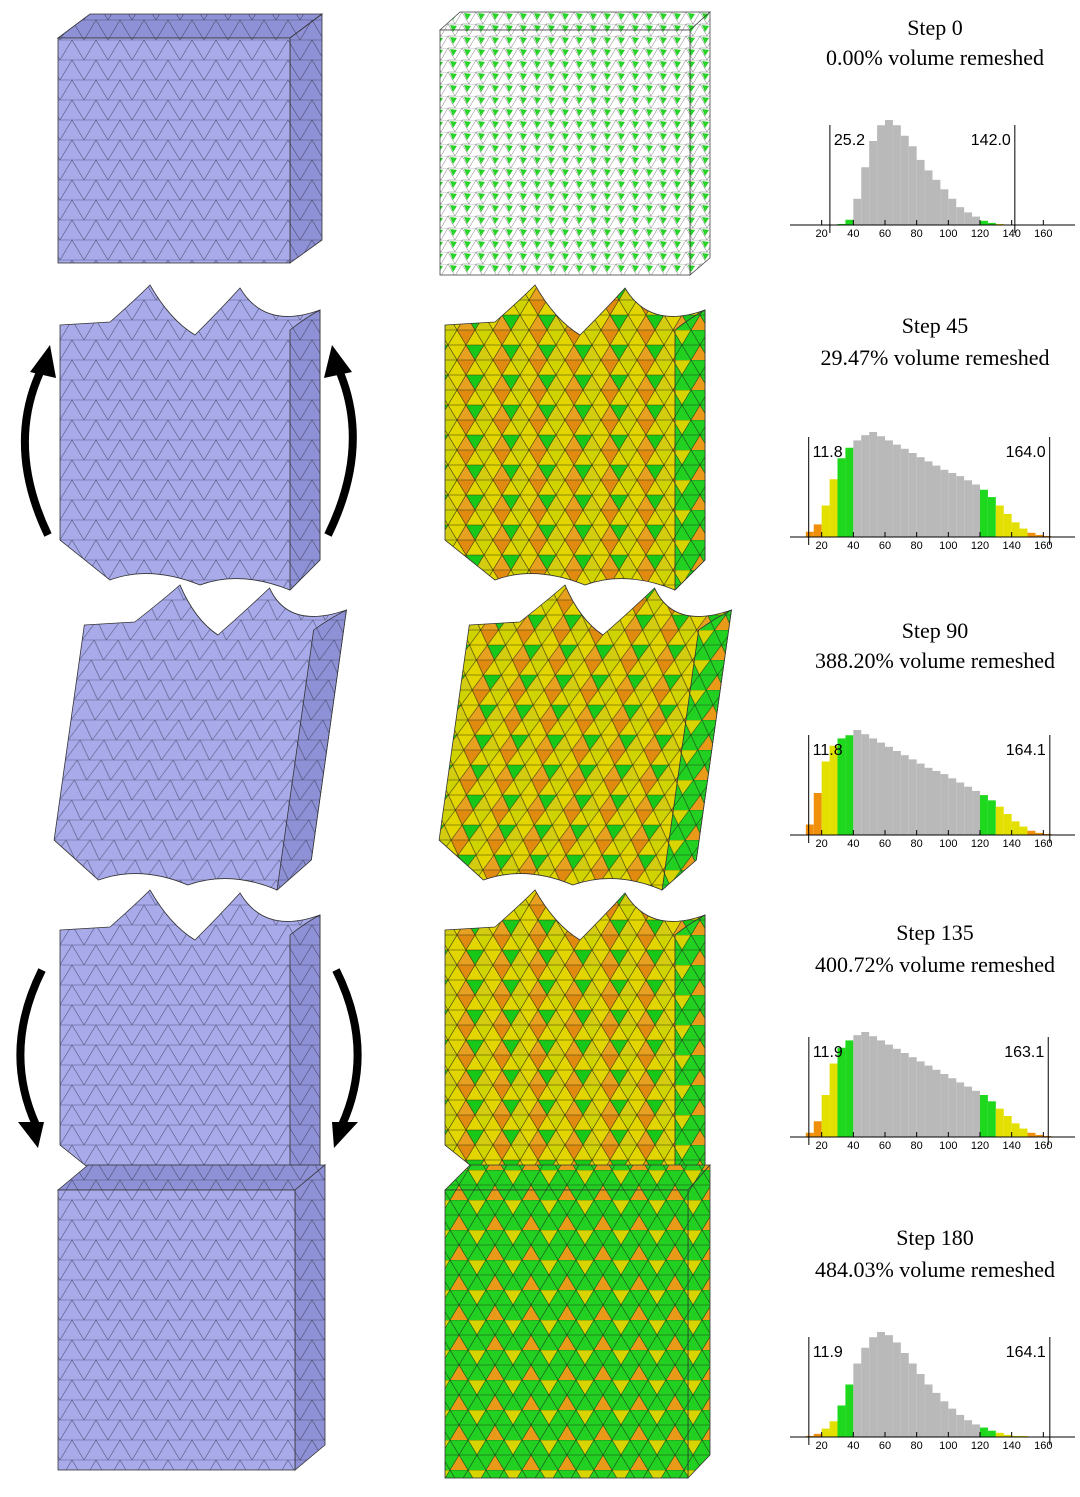  Describe the element at coordinates (935, 325) in the screenshot. I see `step-title: Step 45` at that location.